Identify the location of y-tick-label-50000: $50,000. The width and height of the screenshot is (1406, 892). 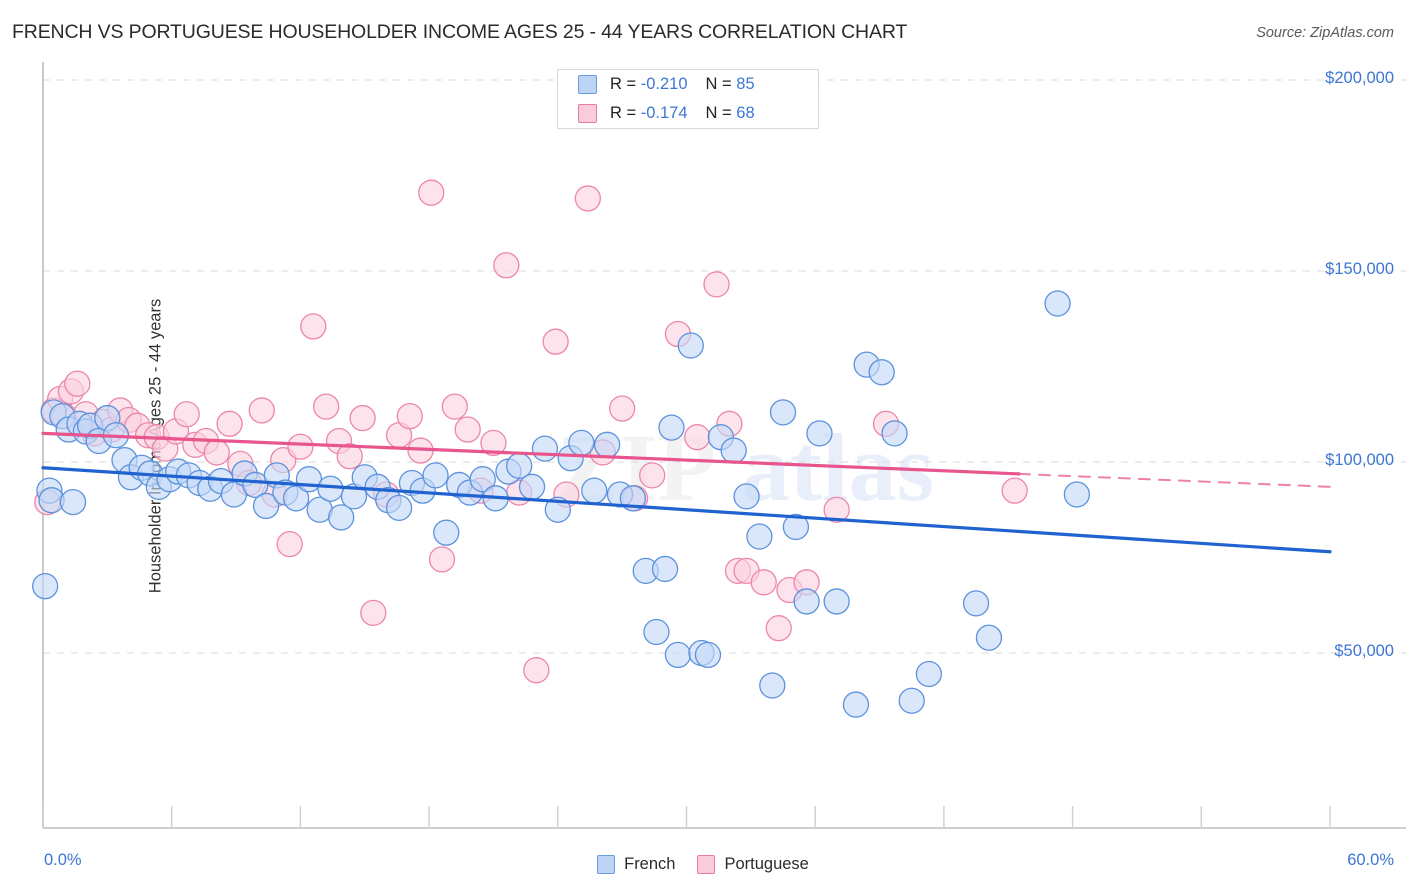
(1364, 651).